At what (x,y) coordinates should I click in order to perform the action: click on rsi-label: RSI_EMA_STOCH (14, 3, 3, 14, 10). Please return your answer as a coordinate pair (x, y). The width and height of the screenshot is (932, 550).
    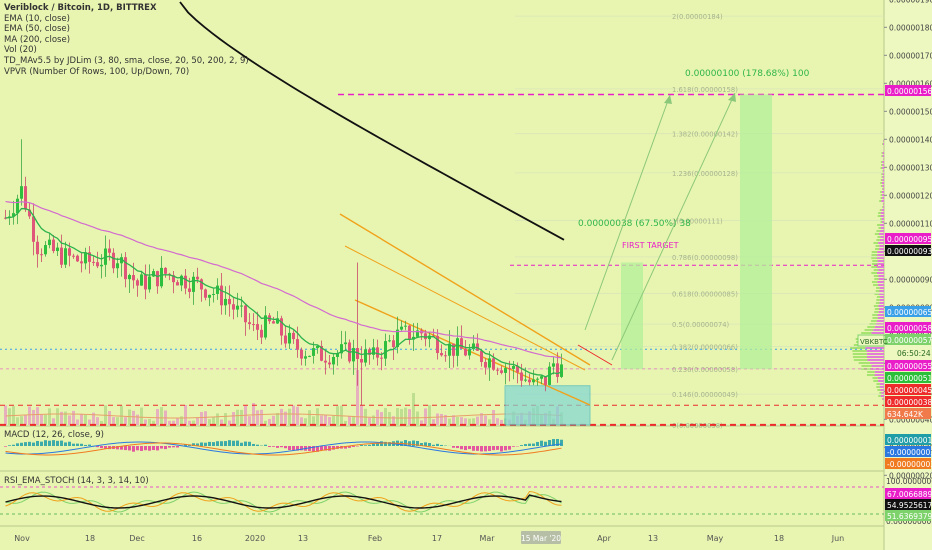
    Looking at the image, I should click on (76, 481).